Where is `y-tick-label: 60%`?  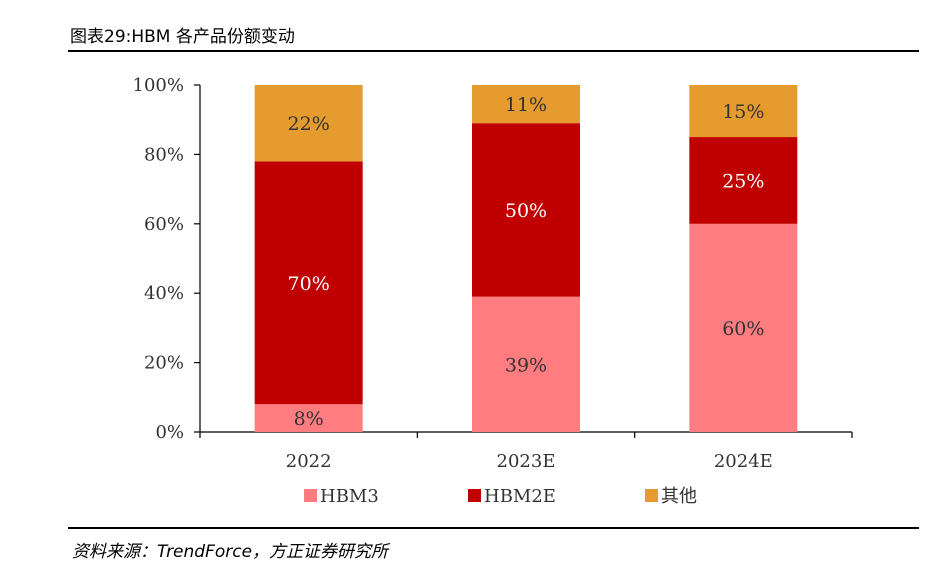 y-tick-label: 60% is located at coordinates (164, 224).